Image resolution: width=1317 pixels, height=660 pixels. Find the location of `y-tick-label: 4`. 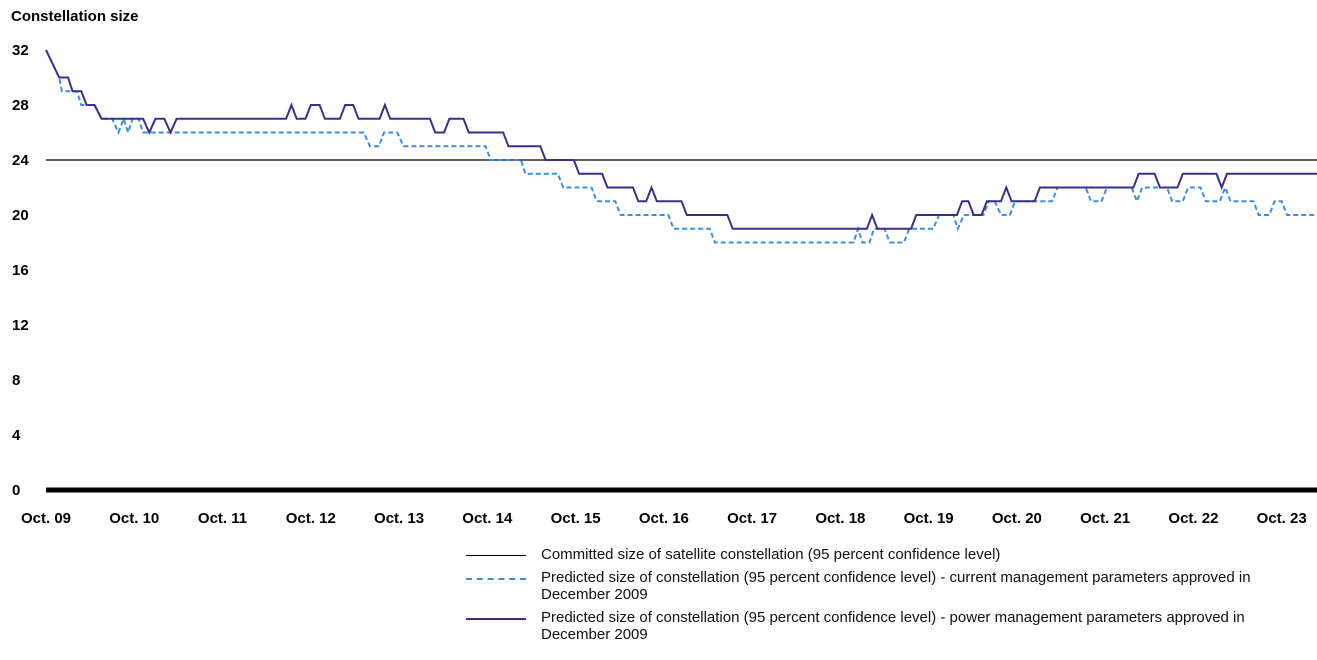

y-tick-label: 4 is located at coordinates (16, 435).